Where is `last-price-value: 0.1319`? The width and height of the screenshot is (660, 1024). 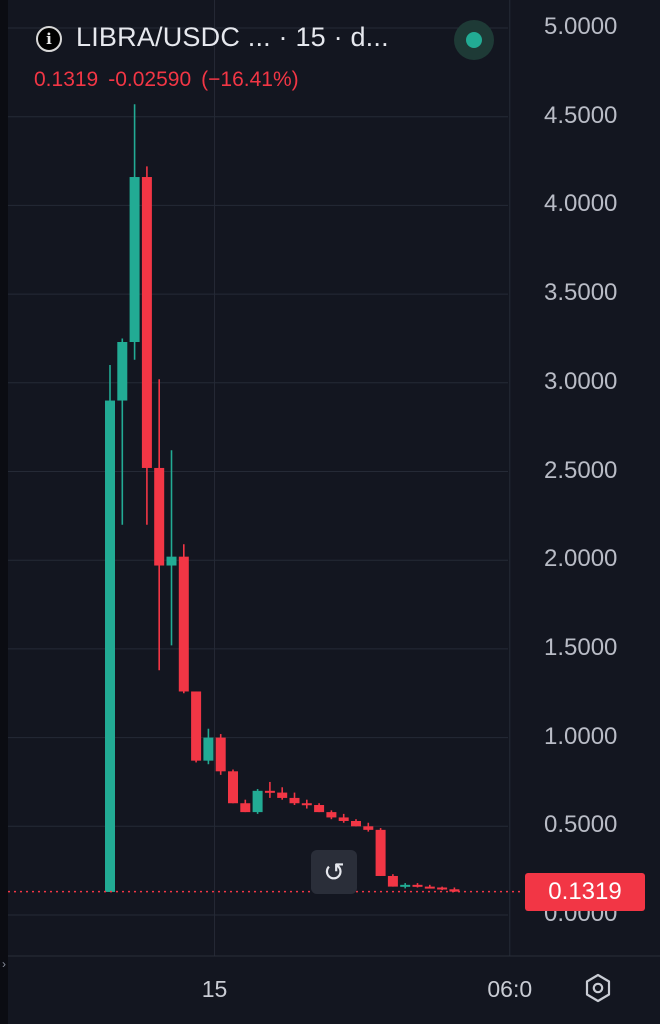
last-price-value: 0.1319 is located at coordinates (66, 79).